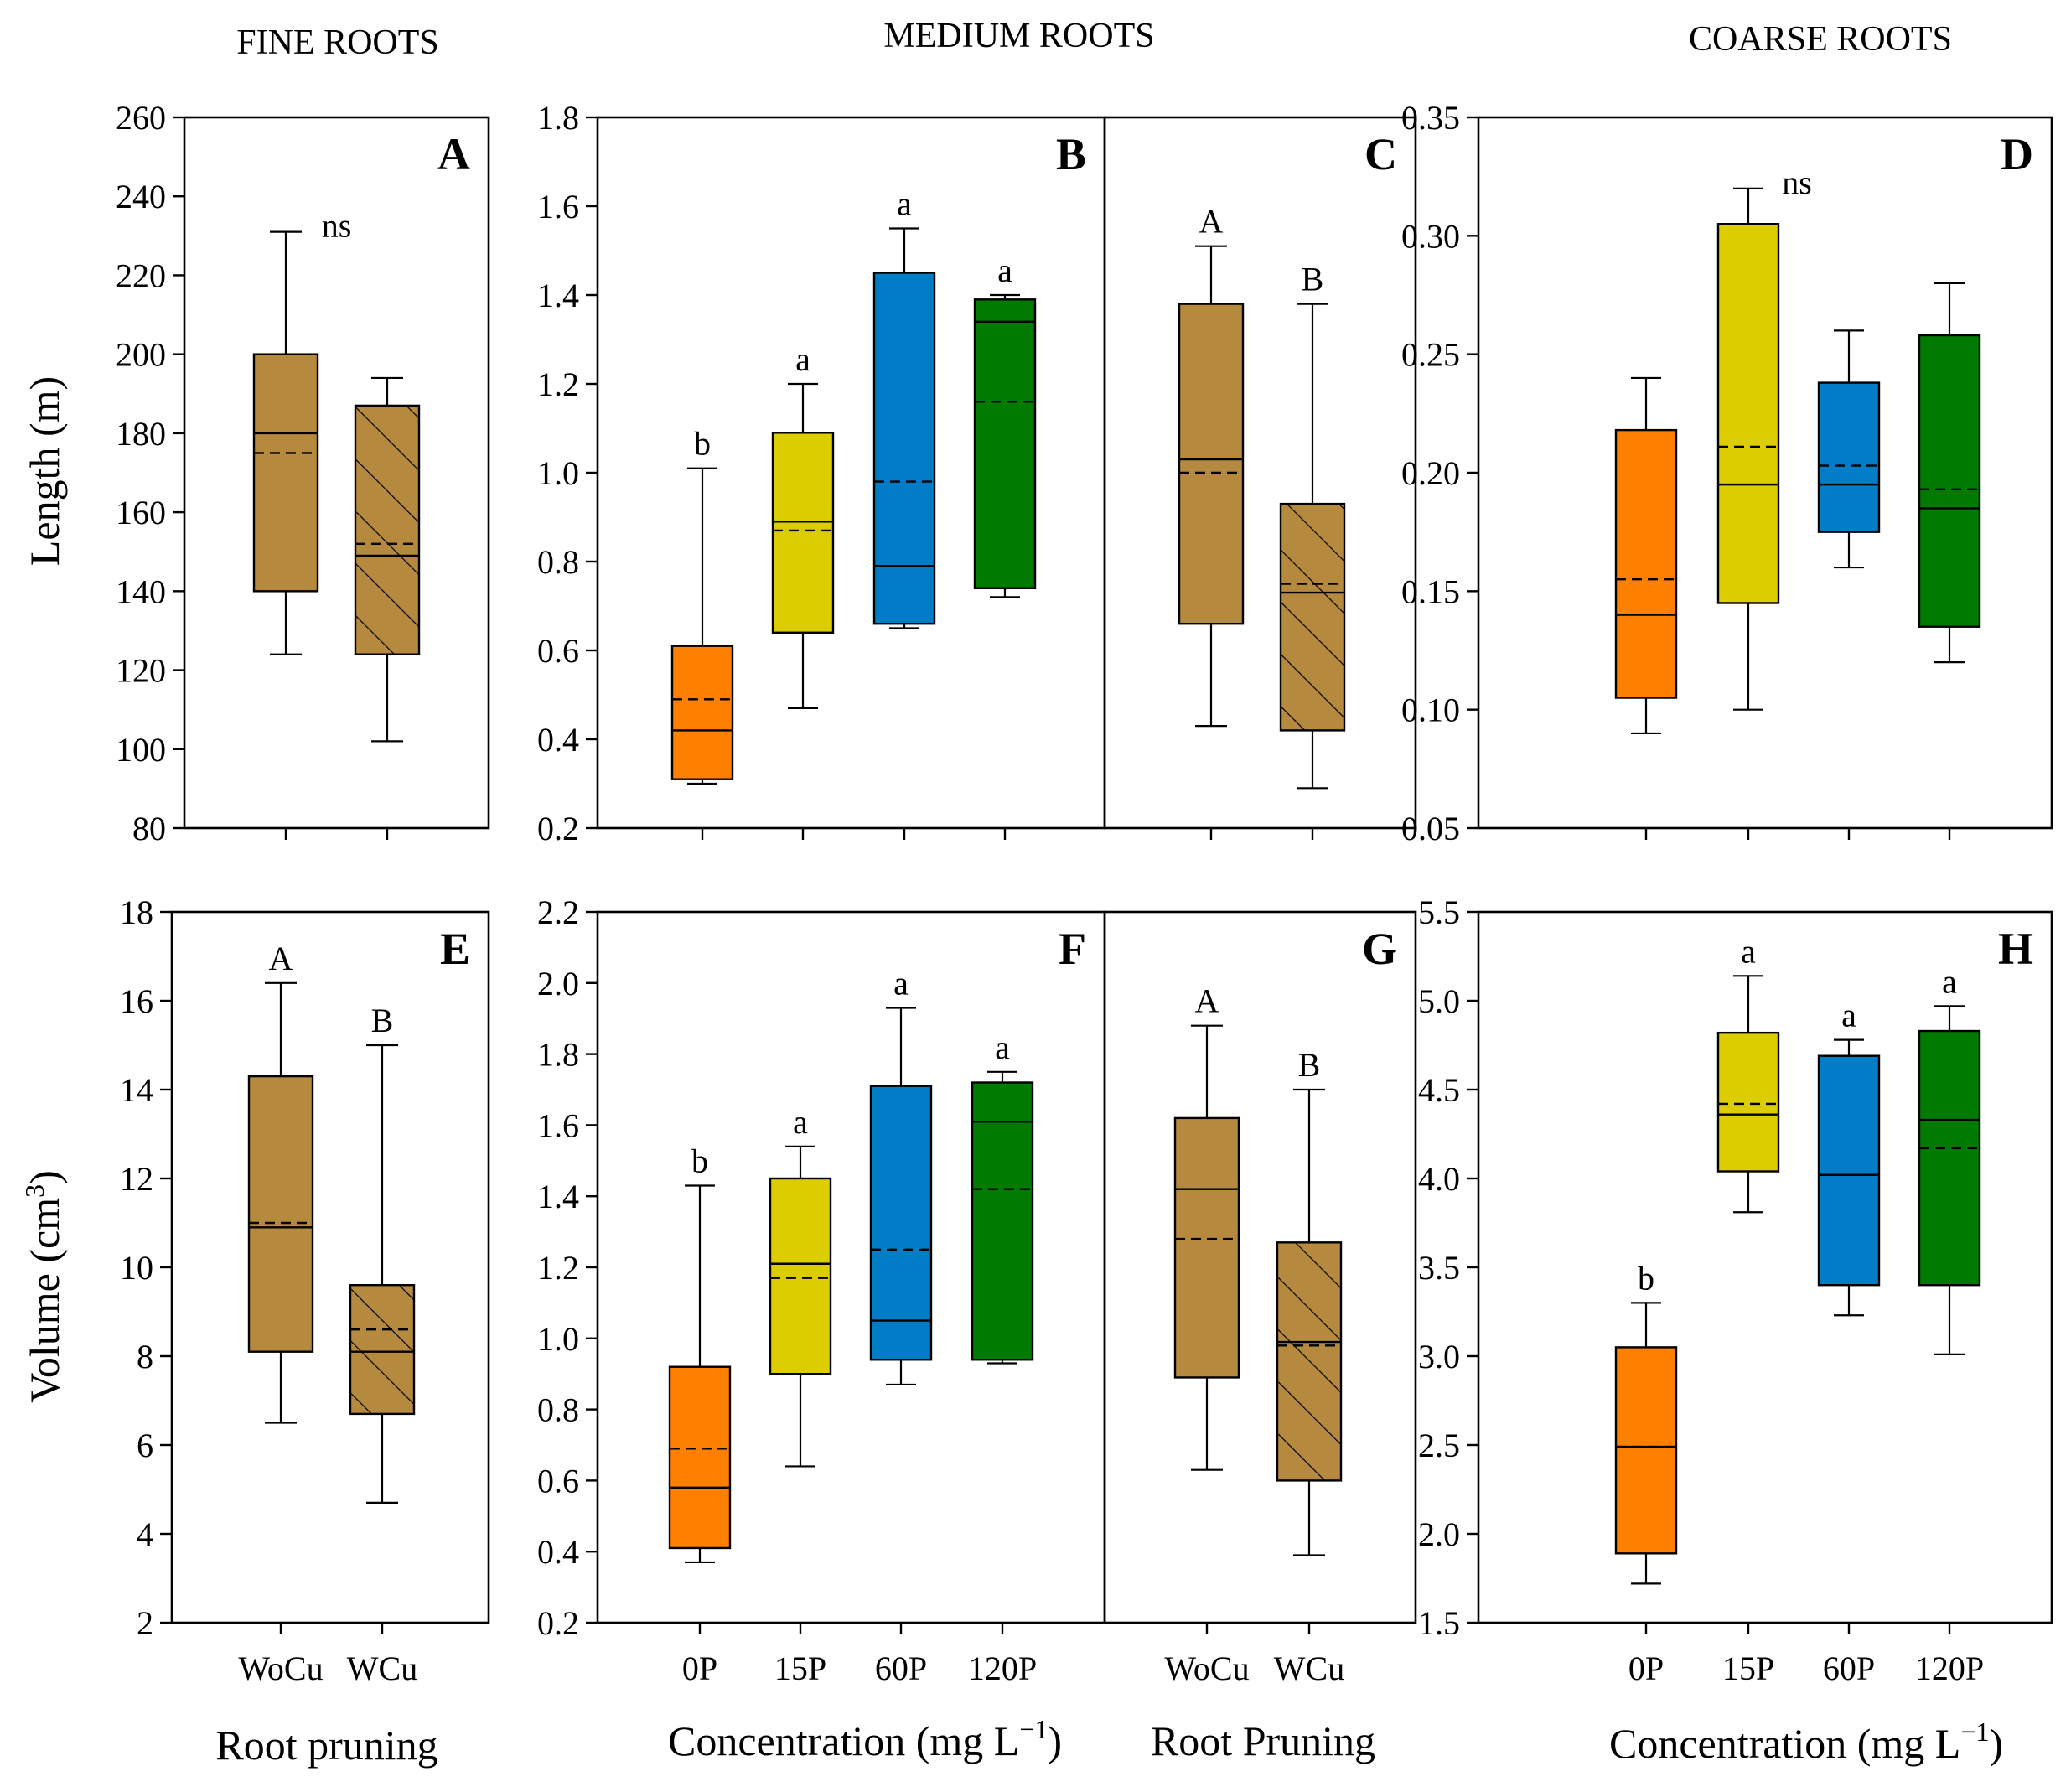 The height and width of the screenshot is (1792, 2071). I want to click on panel-e-ytick-label: 16, so click(136, 1001).